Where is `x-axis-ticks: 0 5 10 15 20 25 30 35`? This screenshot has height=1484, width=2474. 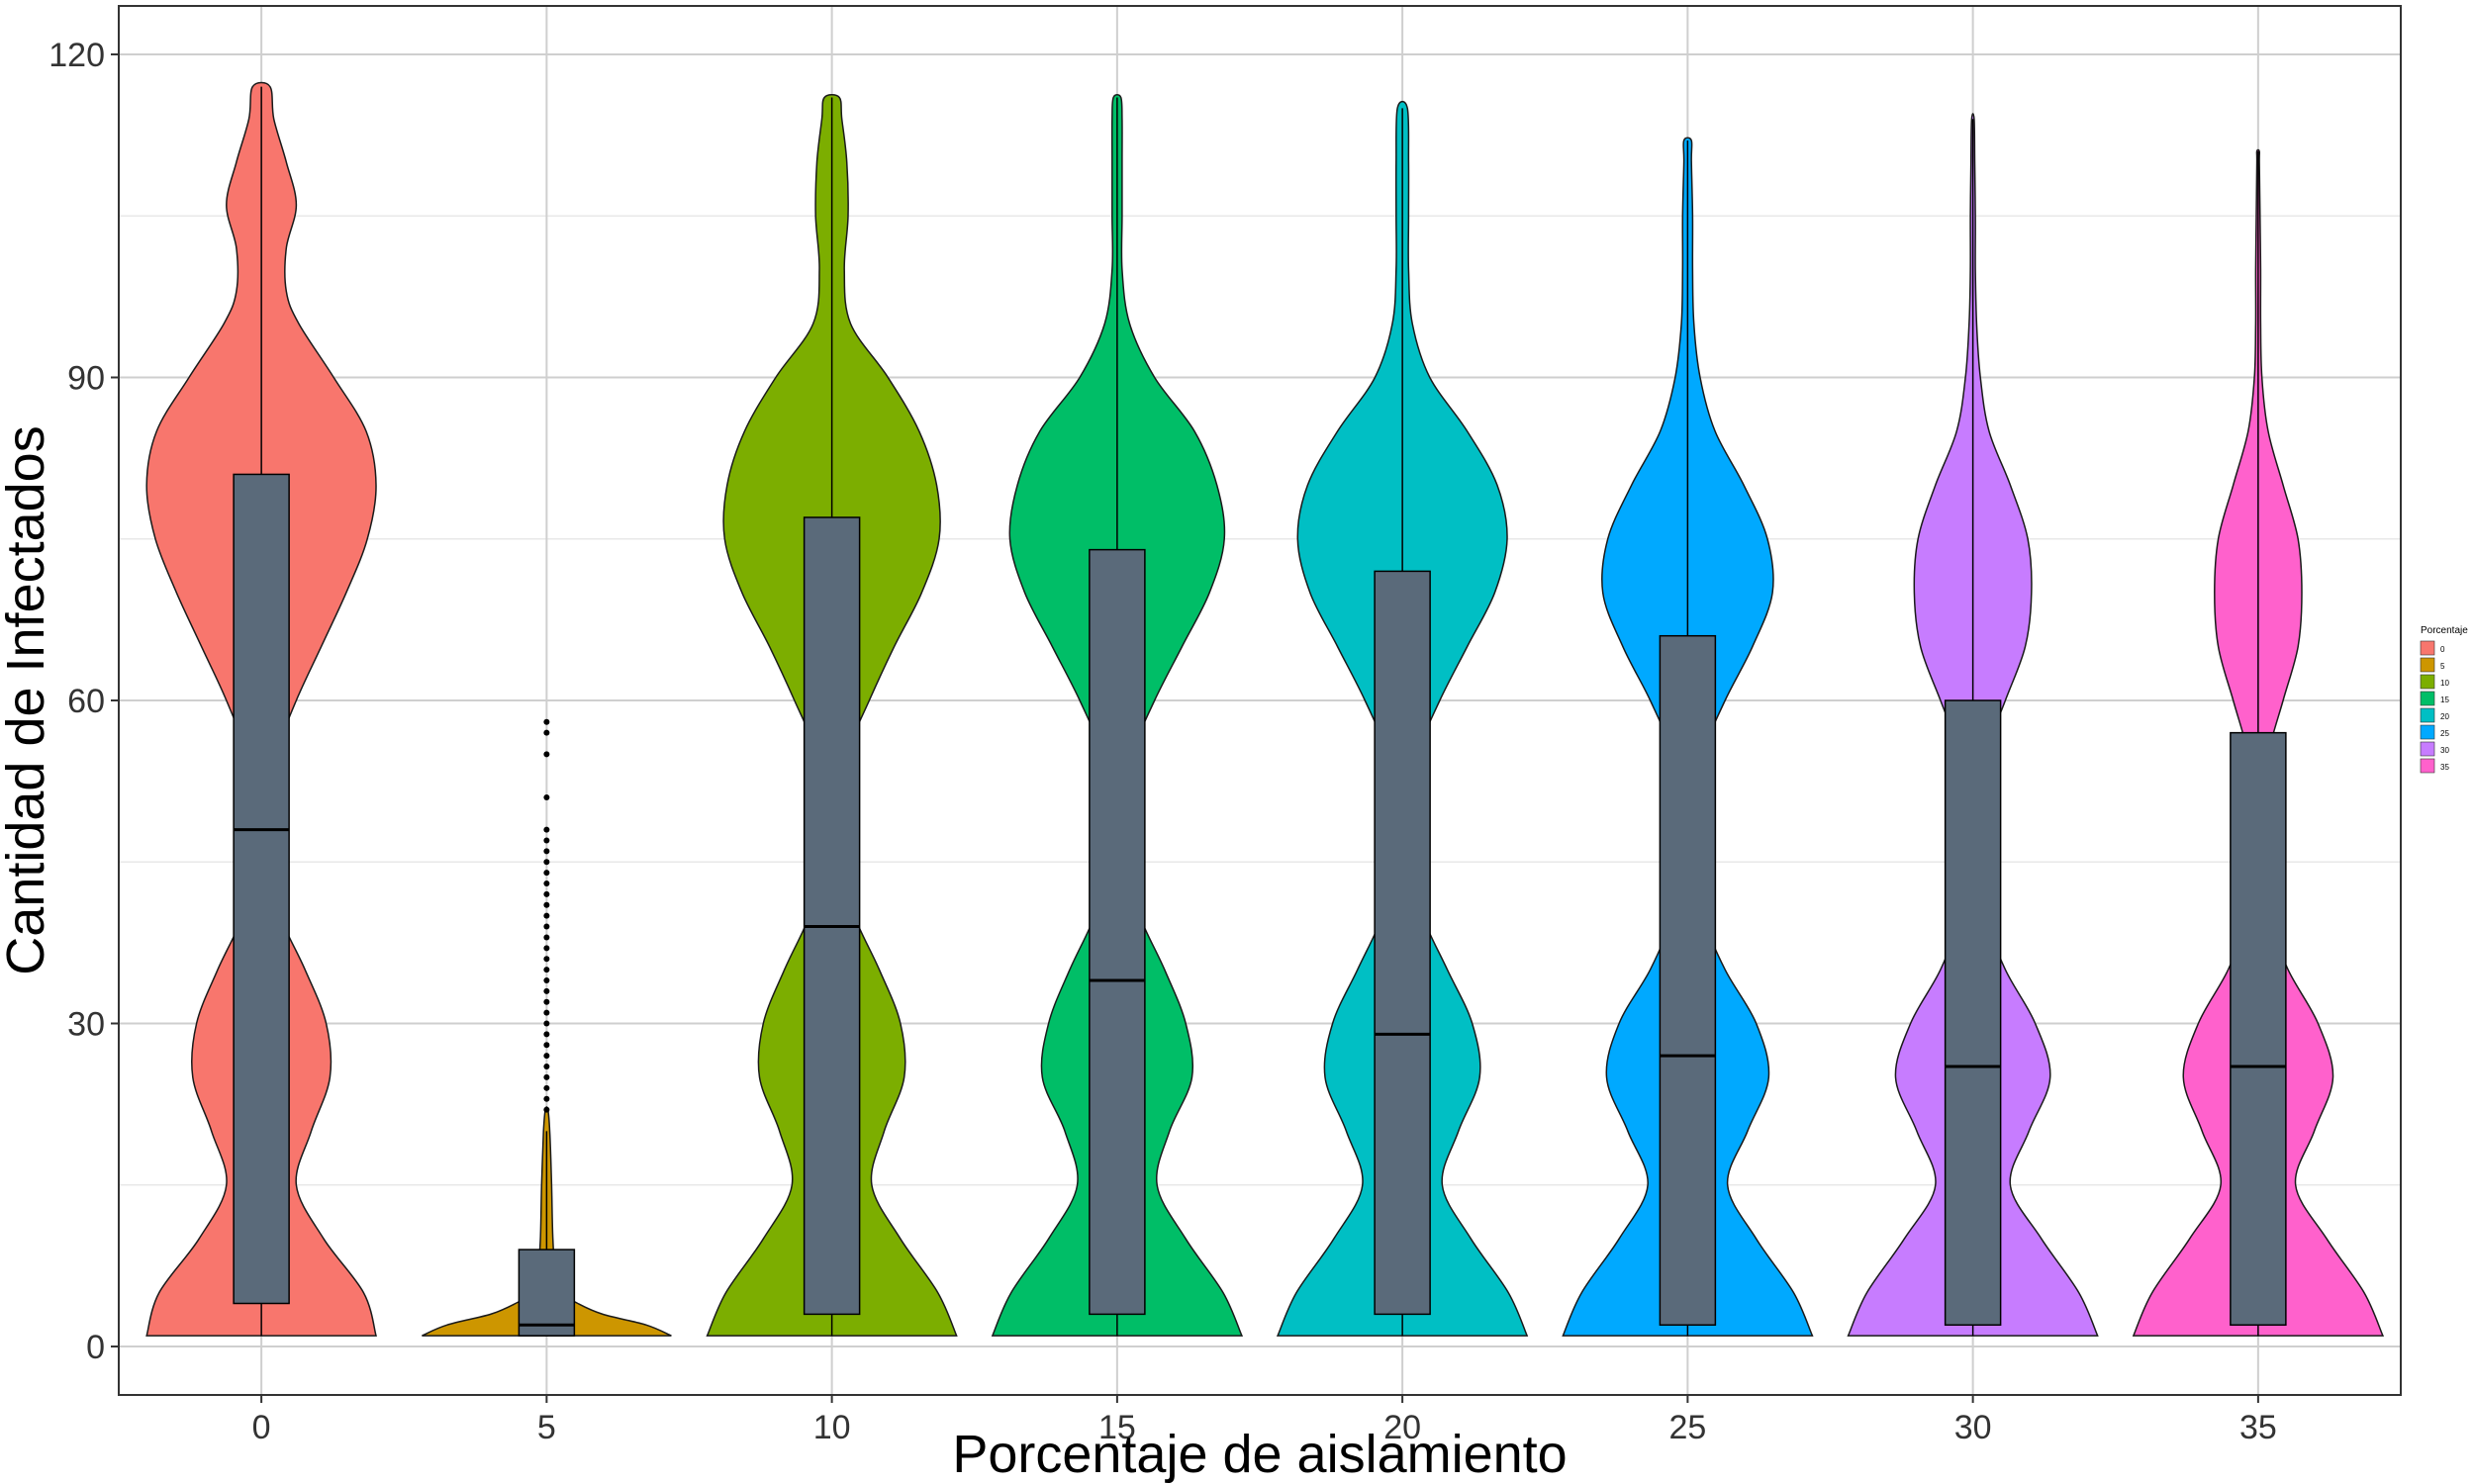
x-axis-ticks: 0 5 10 15 20 25 30 35 is located at coordinates (1265, 1420).